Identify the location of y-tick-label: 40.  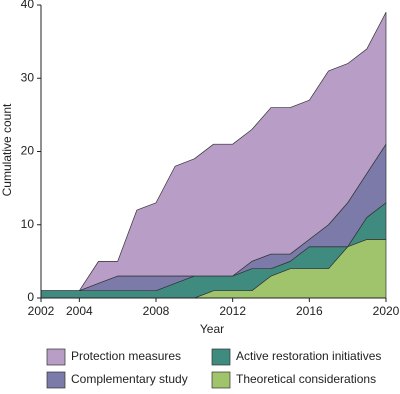
(28, 5).